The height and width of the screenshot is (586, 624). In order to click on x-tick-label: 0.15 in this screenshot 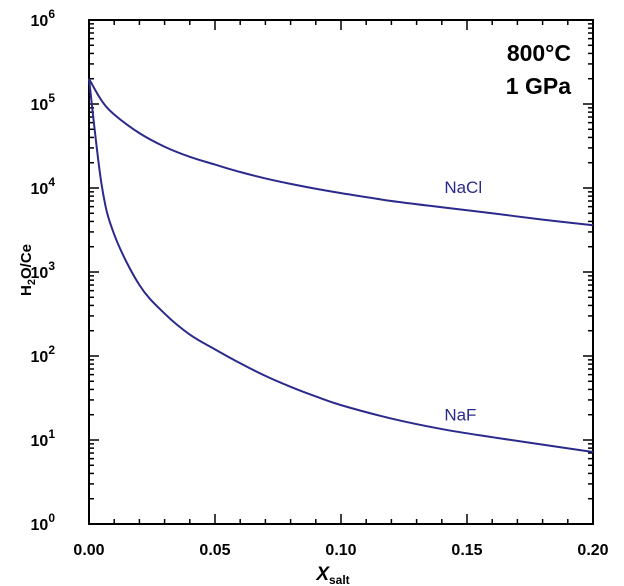, I will do `click(466, 550)`.